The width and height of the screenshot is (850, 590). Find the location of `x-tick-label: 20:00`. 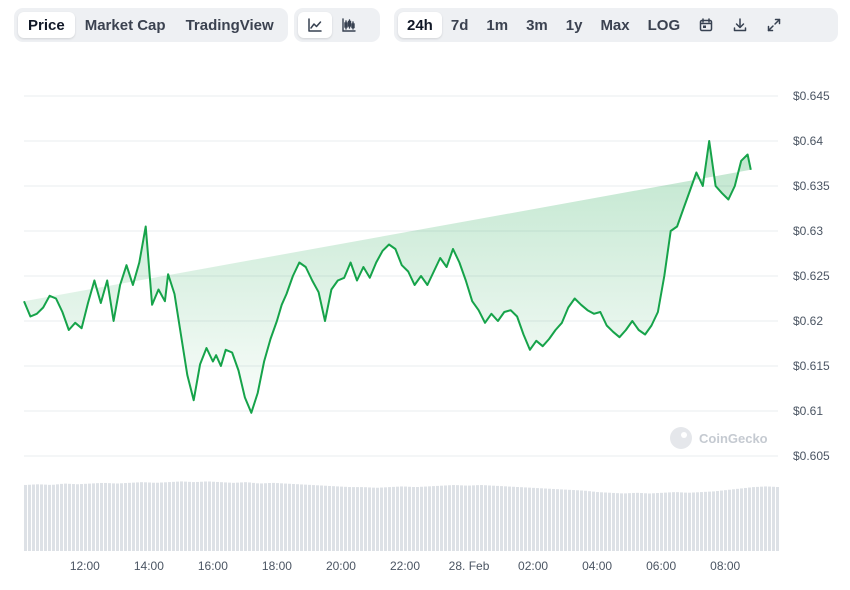

x-tick-label: 20:00 is located at coordinates (341, 566).